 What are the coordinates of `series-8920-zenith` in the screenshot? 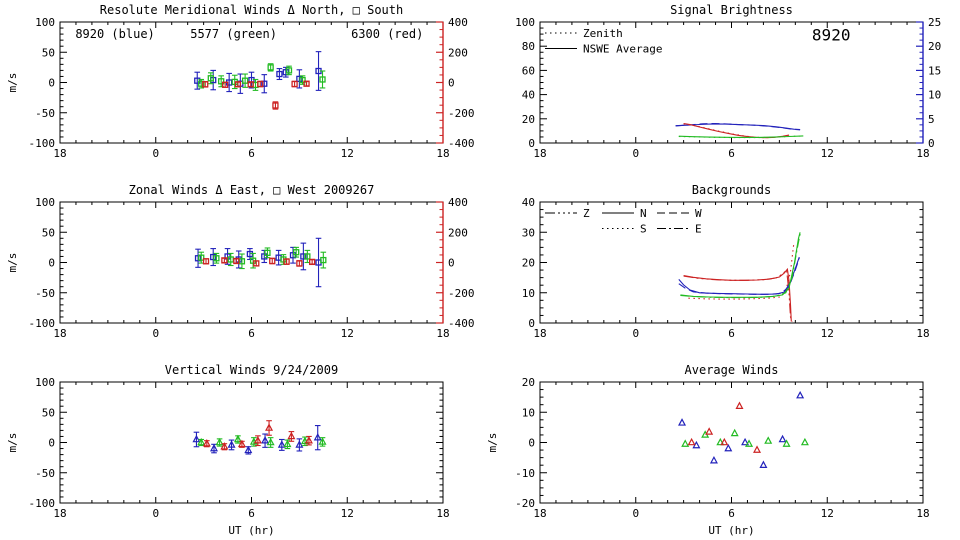 It's located at (738, 126).